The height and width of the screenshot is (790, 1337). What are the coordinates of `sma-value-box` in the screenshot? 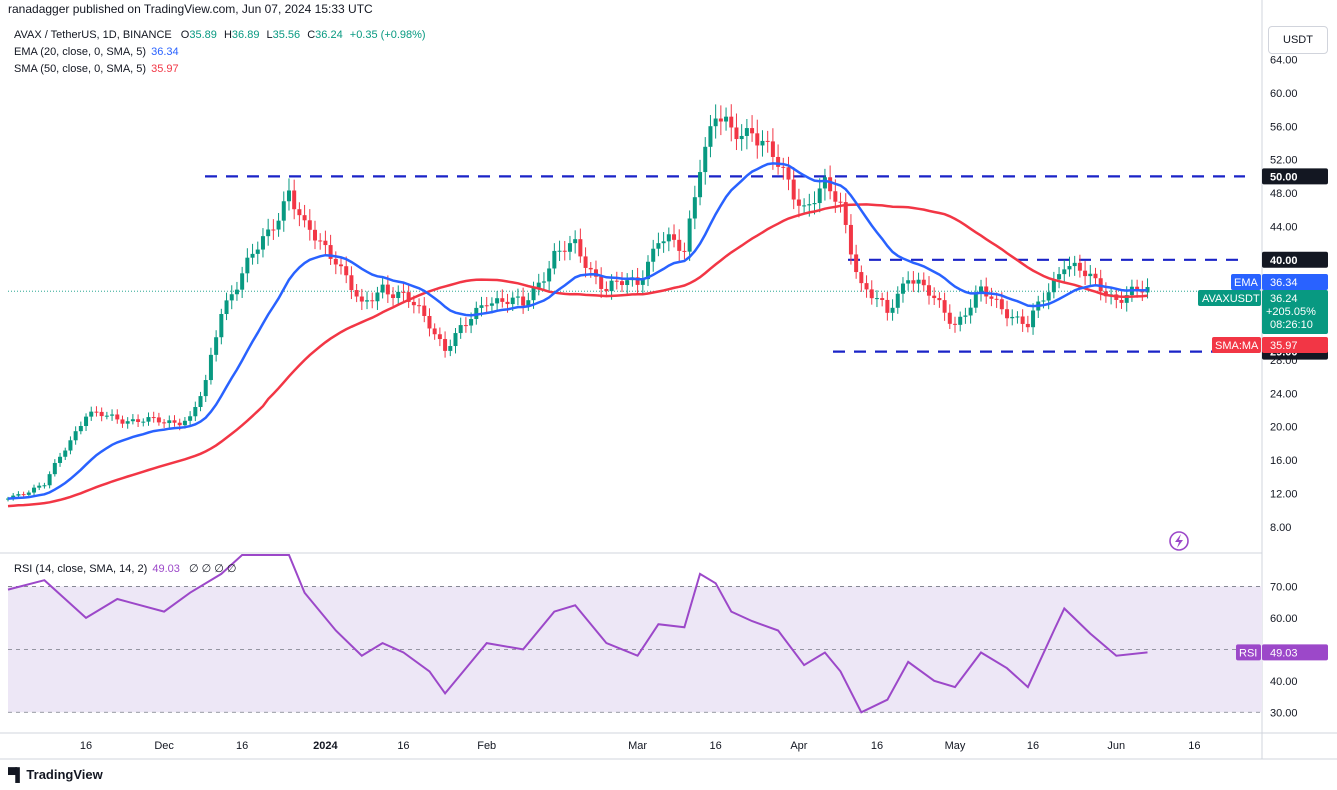 It's located at (1295, 345).